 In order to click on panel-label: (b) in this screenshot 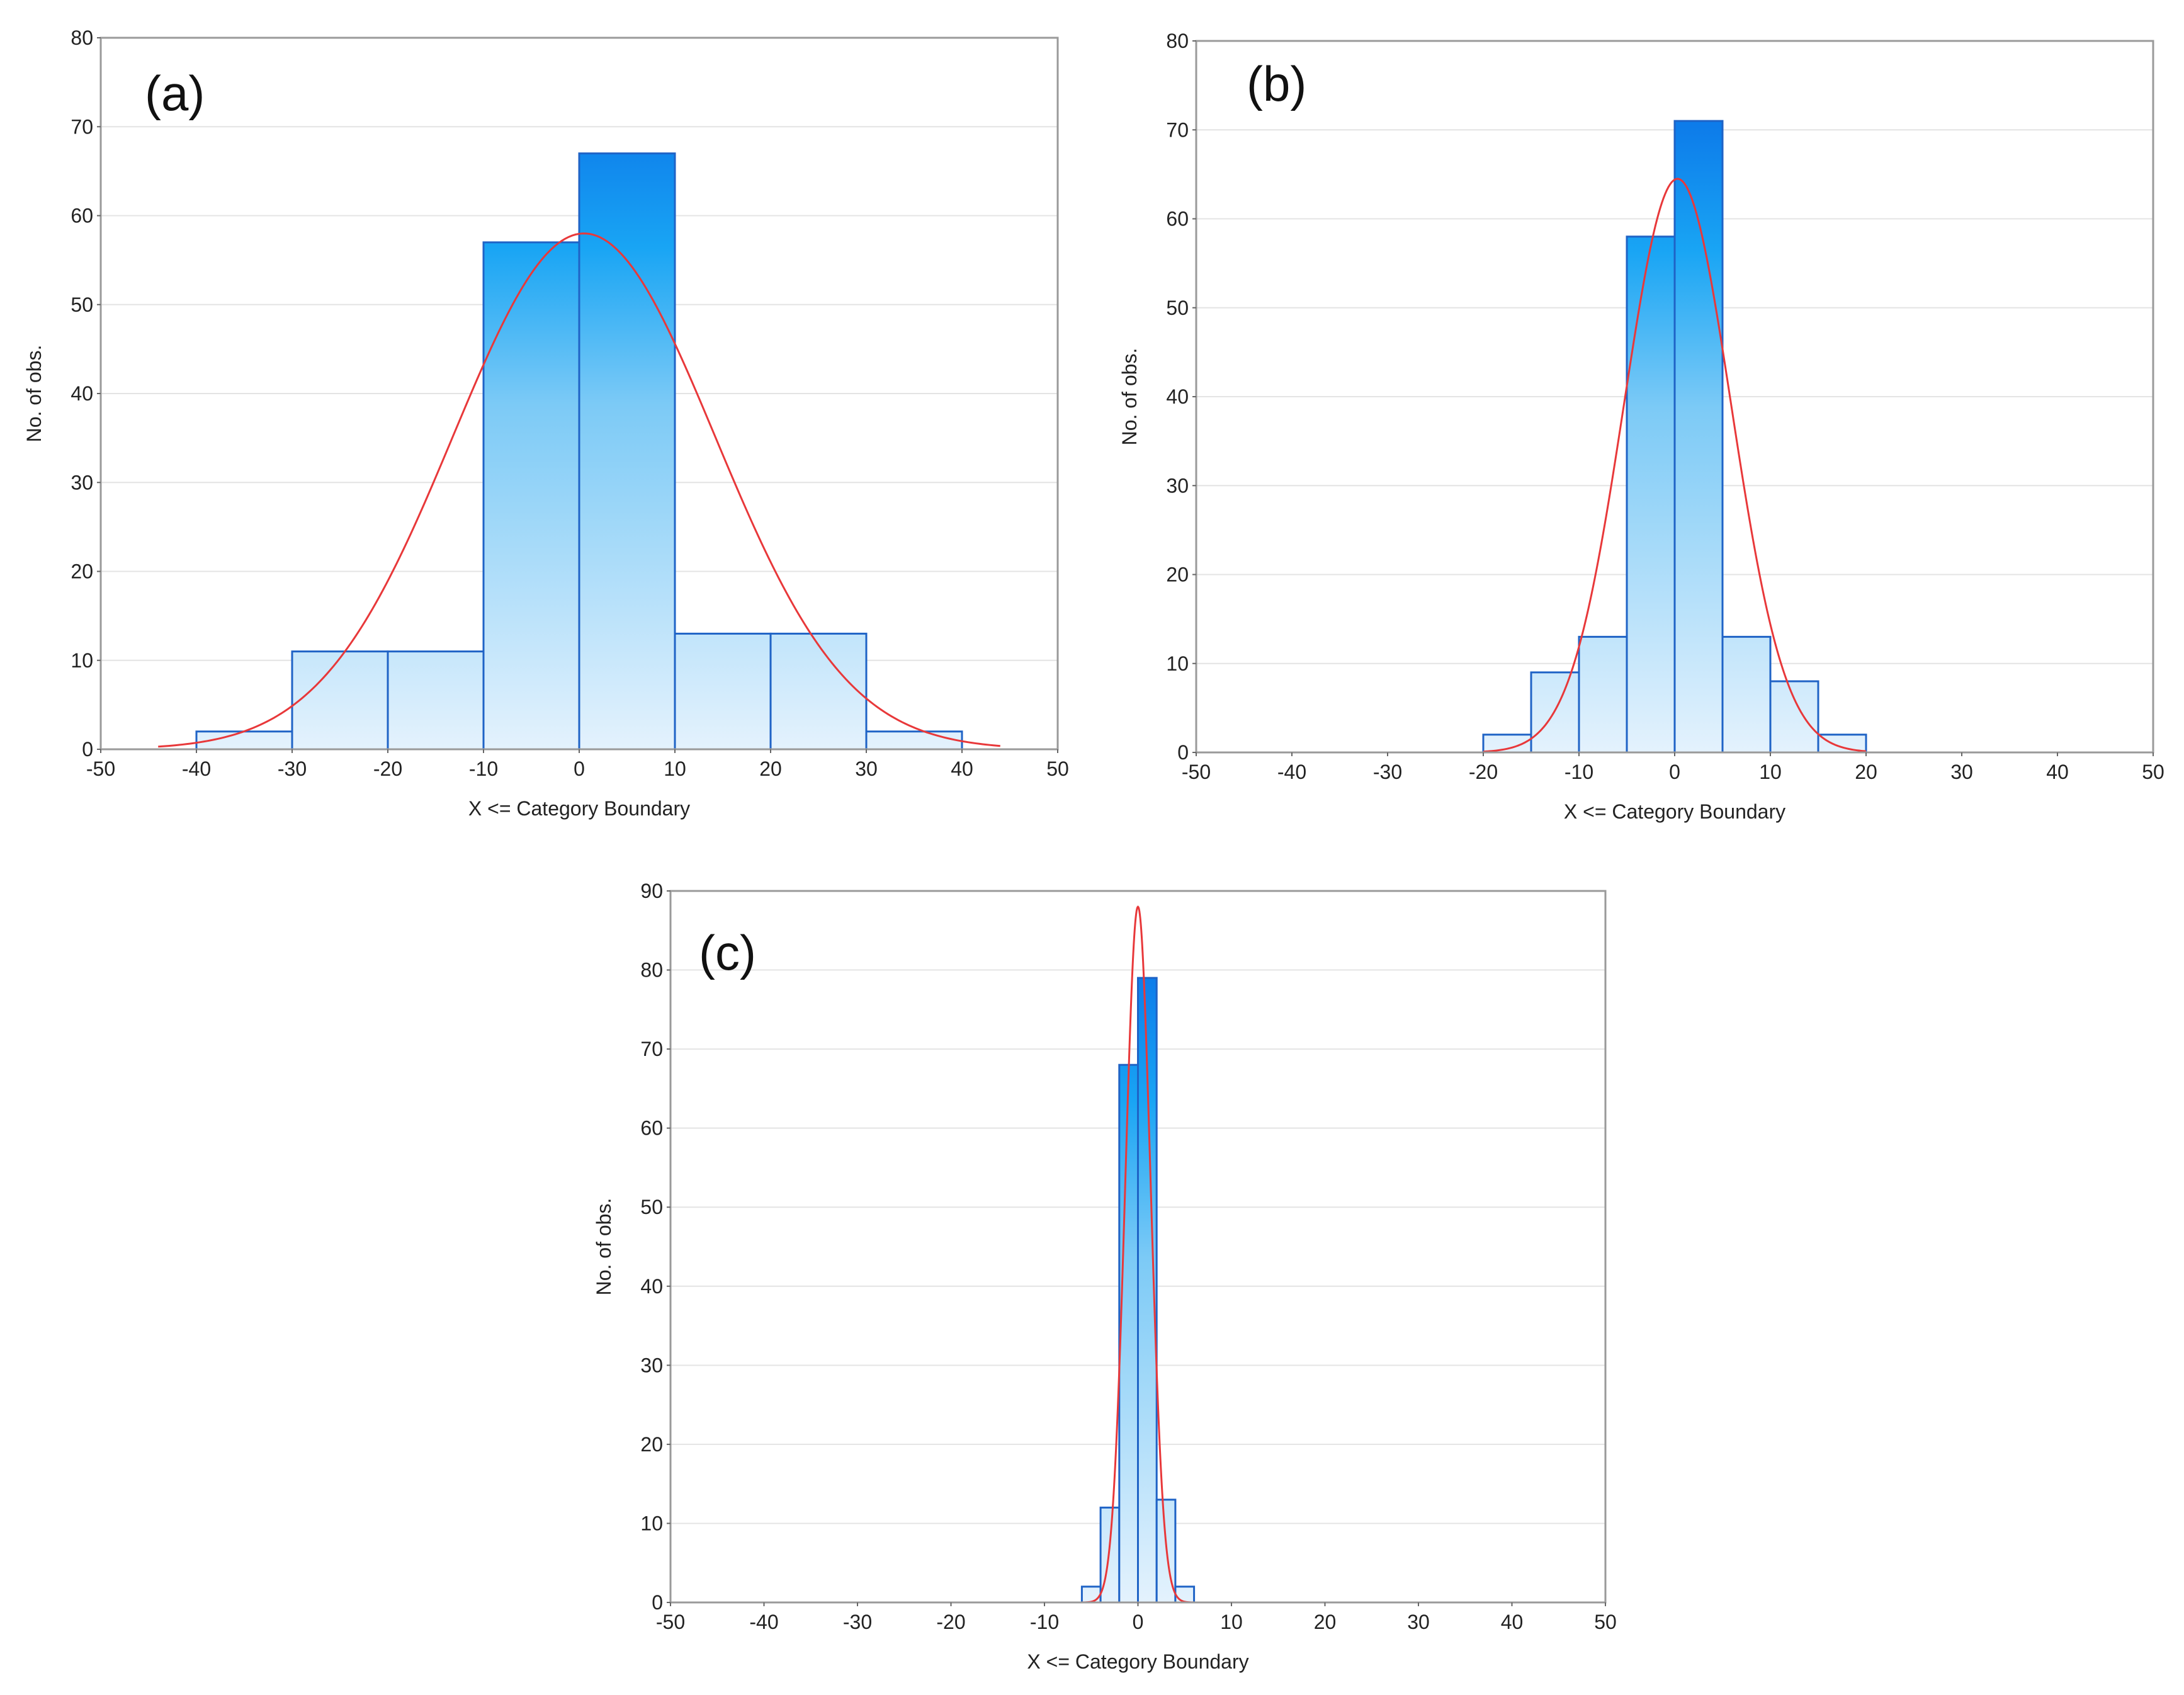, I will do `click(1276, 83)`.